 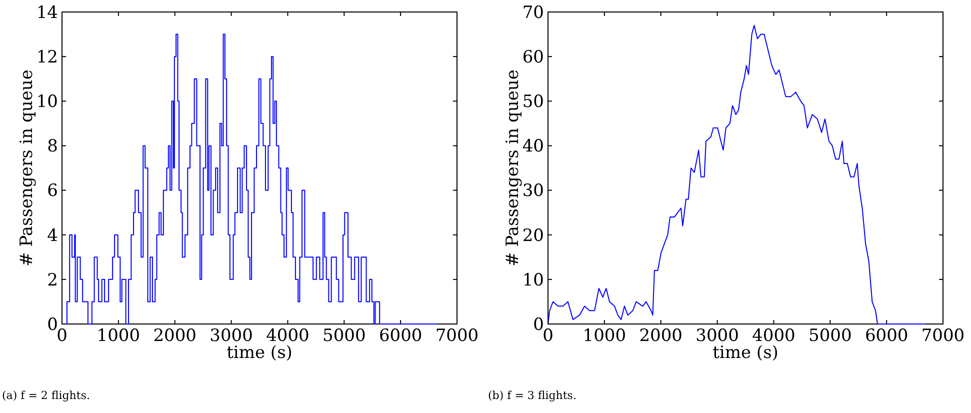 I want to click on y-tick-label: 20, so click(x=533, y=236).